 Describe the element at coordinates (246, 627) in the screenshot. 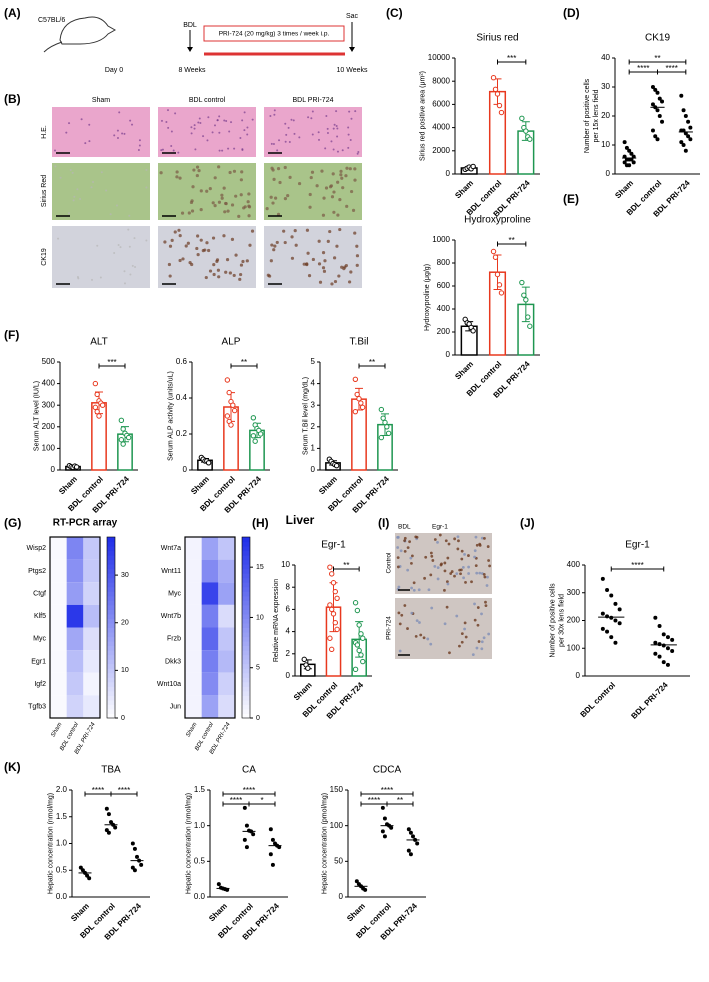

I see `colorbar-frame` at that location.